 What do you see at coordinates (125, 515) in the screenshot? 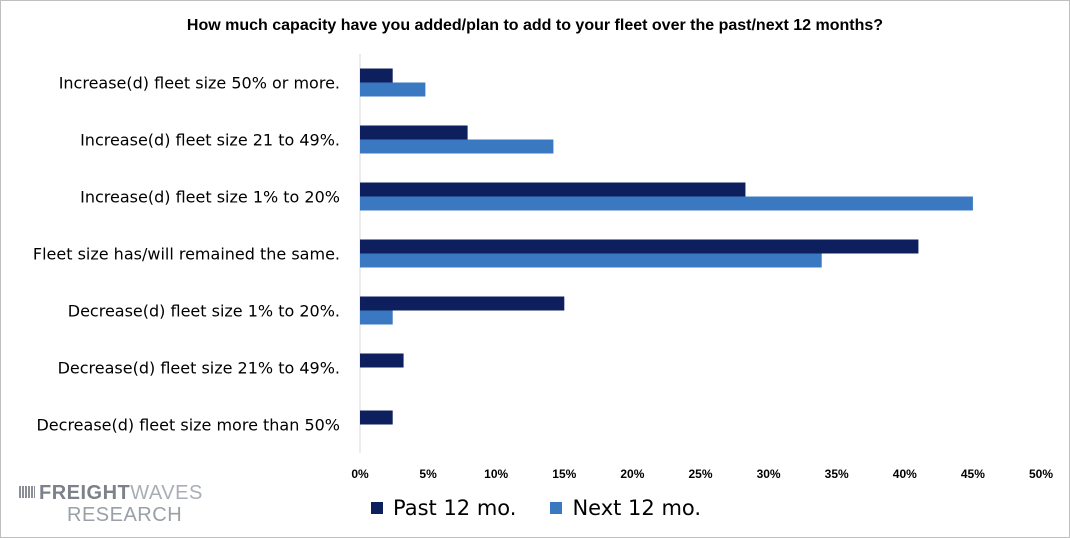
I see `logo-word-research: RESEARCH` at bounding box center [125, 515].